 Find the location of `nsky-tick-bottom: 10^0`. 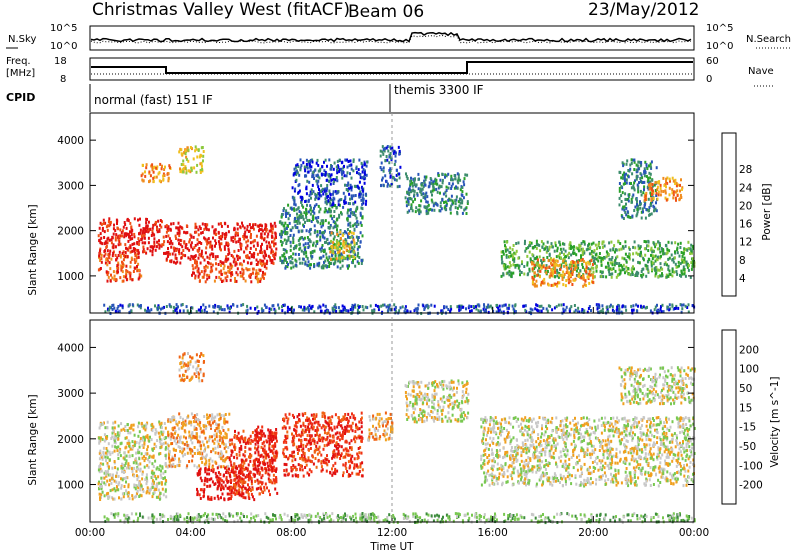

nsky-tick-bottom: 10^0 is located at coordinates (63, 46).